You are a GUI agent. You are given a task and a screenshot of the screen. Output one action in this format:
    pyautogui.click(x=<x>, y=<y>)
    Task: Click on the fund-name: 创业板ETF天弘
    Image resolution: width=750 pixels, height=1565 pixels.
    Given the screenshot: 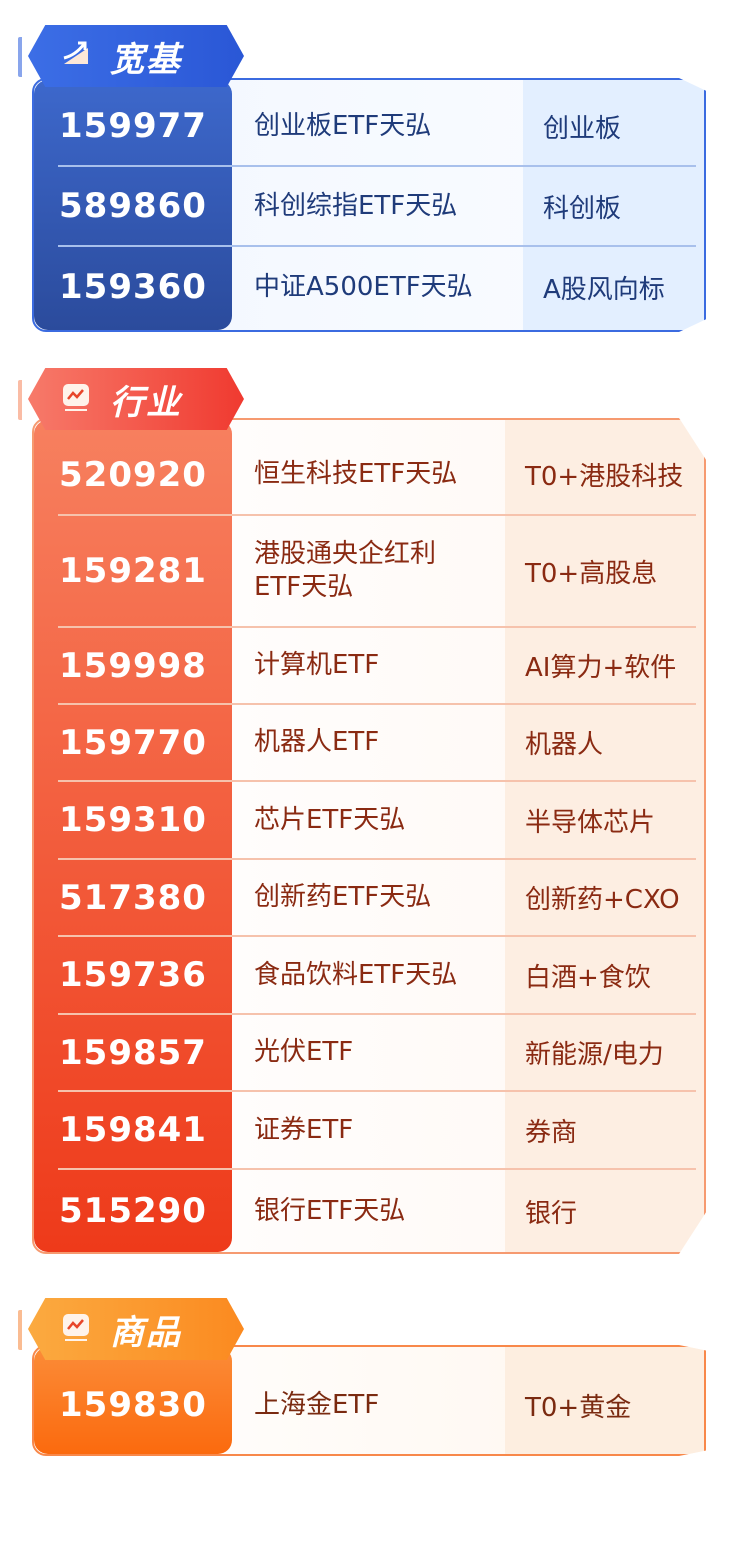 What is the action you would take?
    pyautogui.click(x=343, y=125)
    